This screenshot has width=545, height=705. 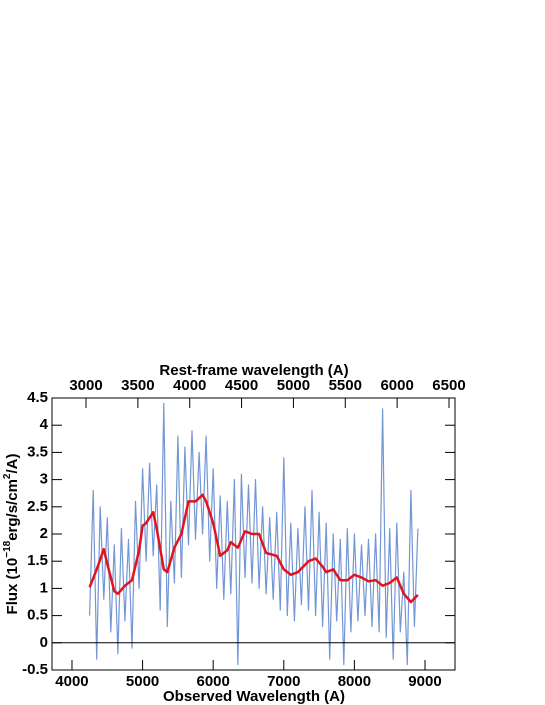 I want to click on y-axis-label: Flux (10−18erg/s/cm2/A), so click(x=11, y=534).